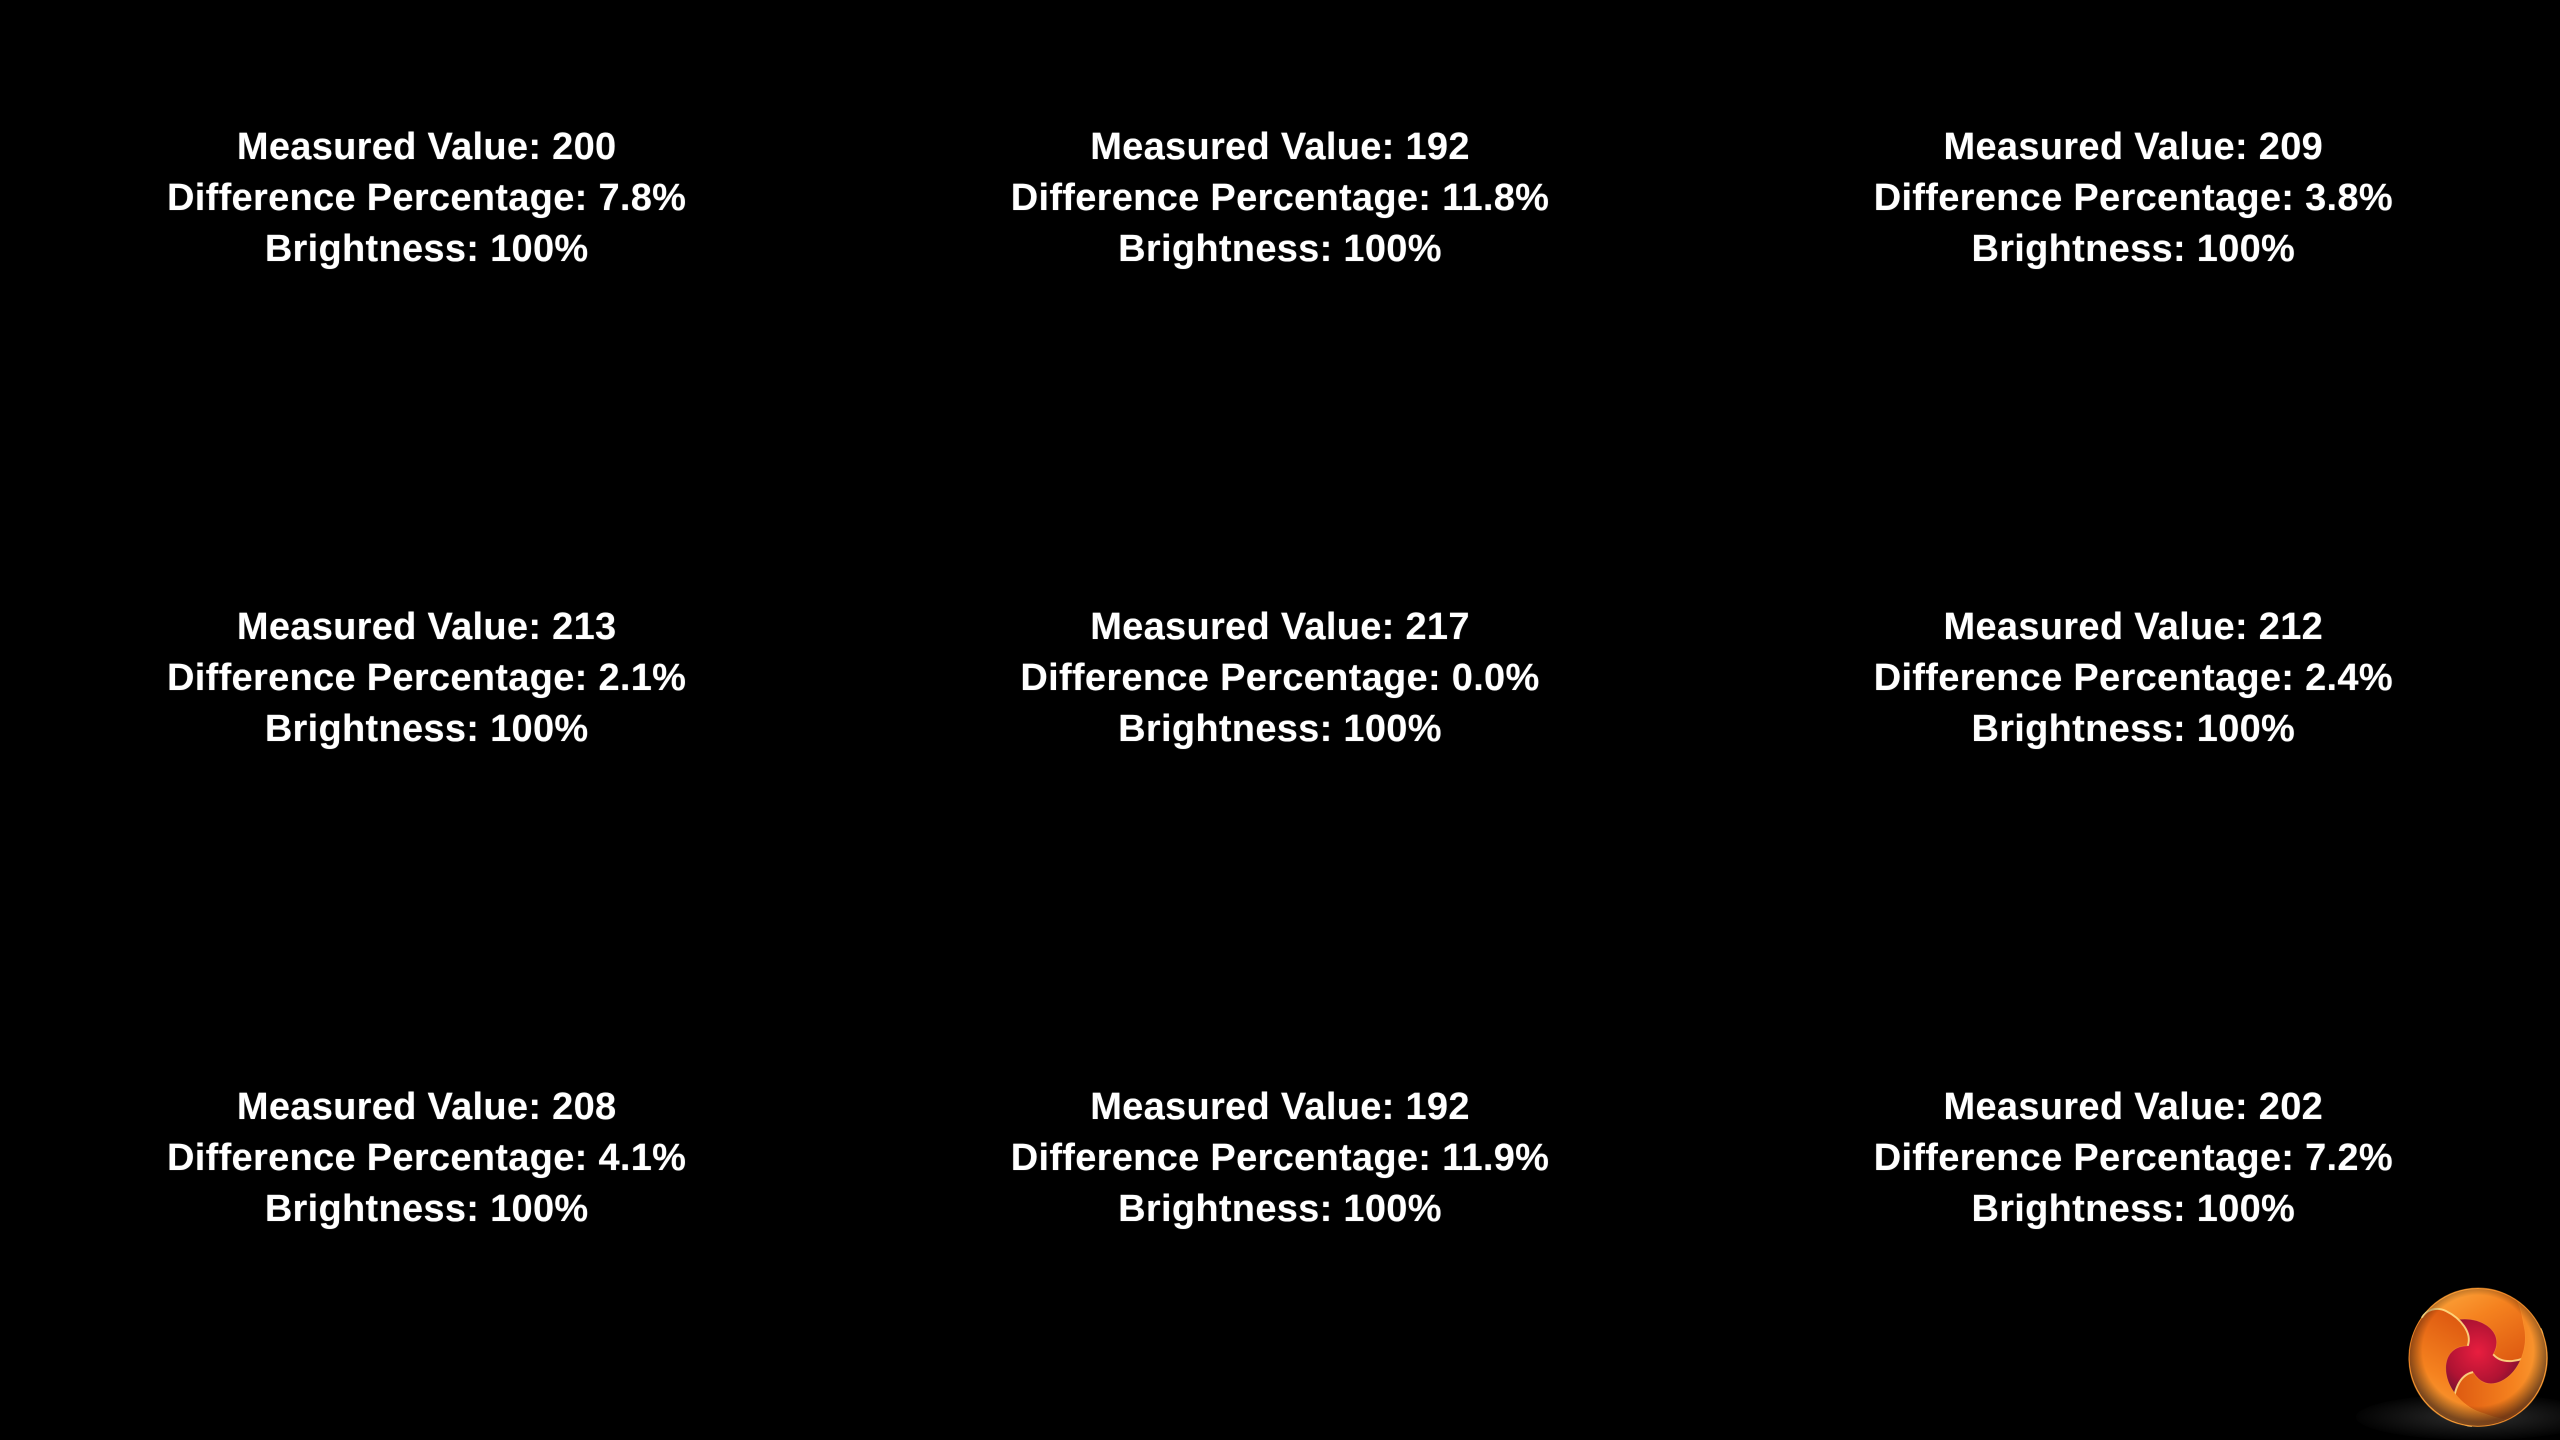 This screenshot has width=2560, height=1440. What do you see at coordinates (1280, 198) in the screenshot?
I see `difference-percentage-text: Difference Percentage: 11.8%` at bounding box center [1280, 198].